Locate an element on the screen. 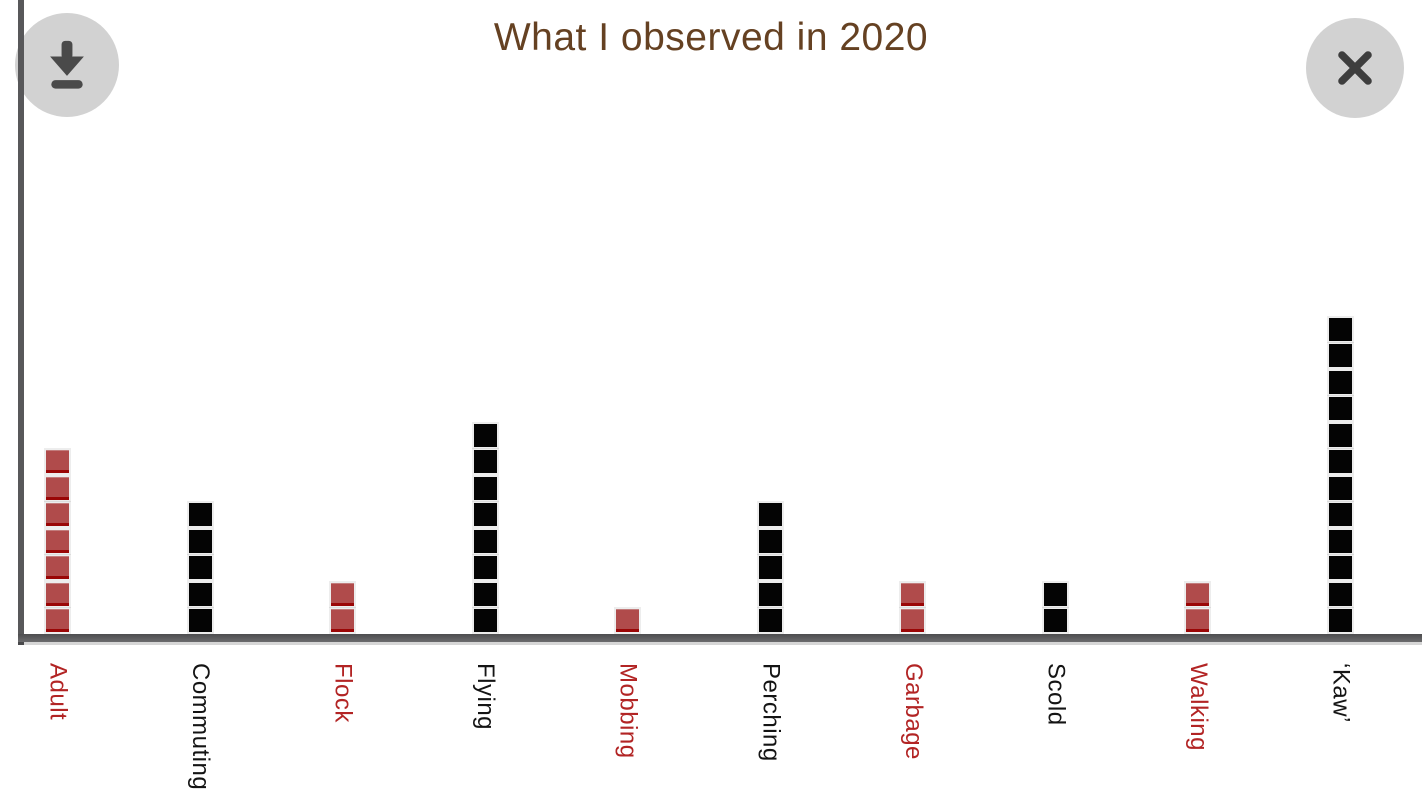 The image size is (1422, 800). x-axis-label-scold: Scold is located at coordinates (1056, 694).